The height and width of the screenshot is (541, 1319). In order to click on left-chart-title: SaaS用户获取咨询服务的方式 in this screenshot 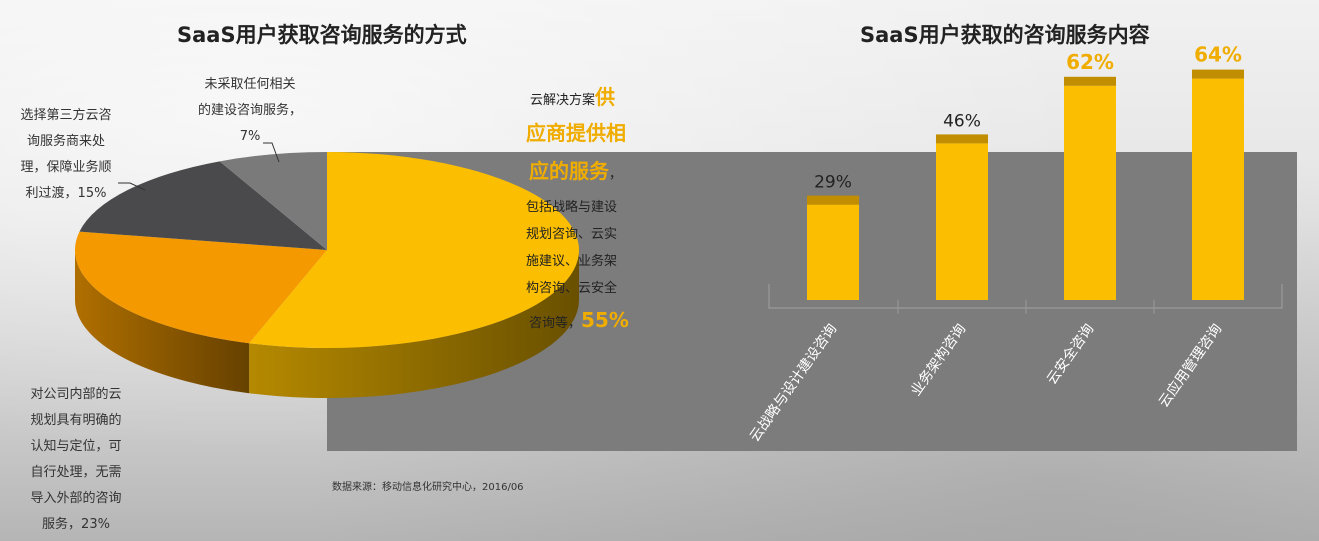, I will do `click(322, 35)`.